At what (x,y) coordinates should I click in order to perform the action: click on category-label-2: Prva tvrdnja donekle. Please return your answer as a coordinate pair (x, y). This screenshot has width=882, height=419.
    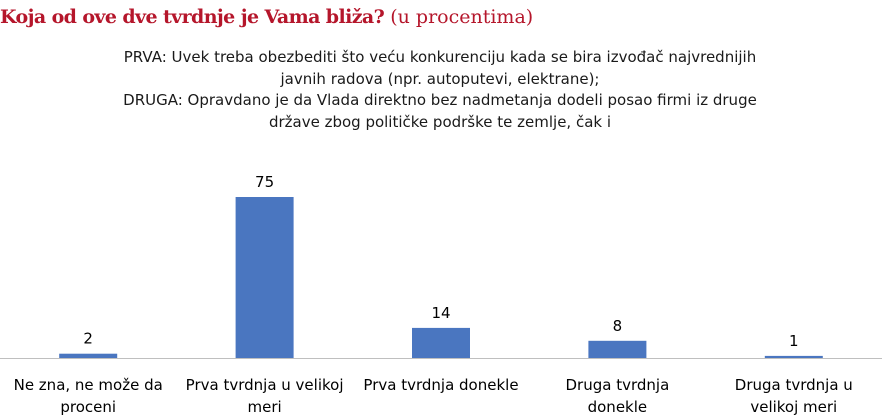
    Looking at the image, I should click on (441, 385).